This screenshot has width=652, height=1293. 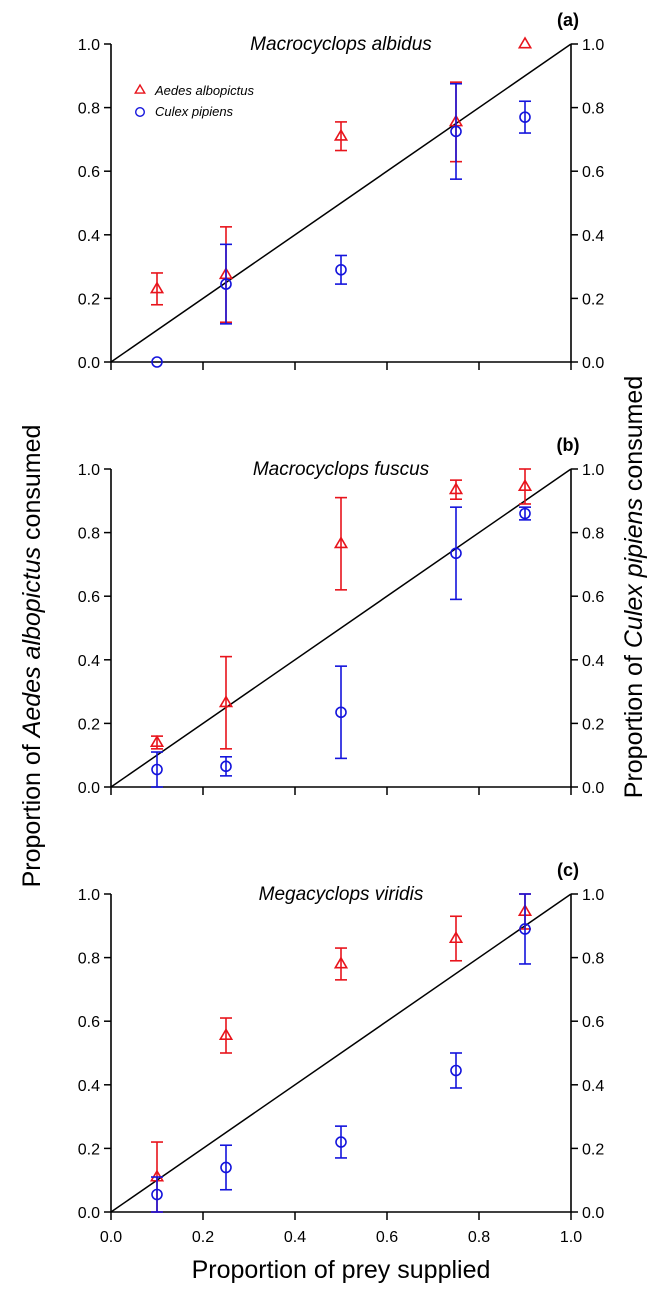 What do you see at coordinates (194, 111) in the screenshot?
I see `legend-label-culex: Culex pipiens` at bounding box center [194, 111].